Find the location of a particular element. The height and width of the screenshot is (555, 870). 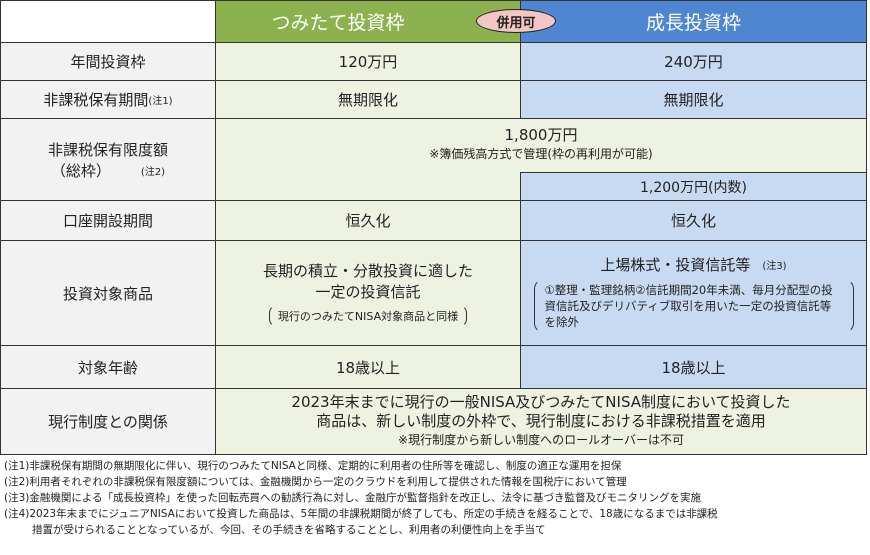

limit-growth: 1,200万円(内数) is located at coordinates (693, 186).